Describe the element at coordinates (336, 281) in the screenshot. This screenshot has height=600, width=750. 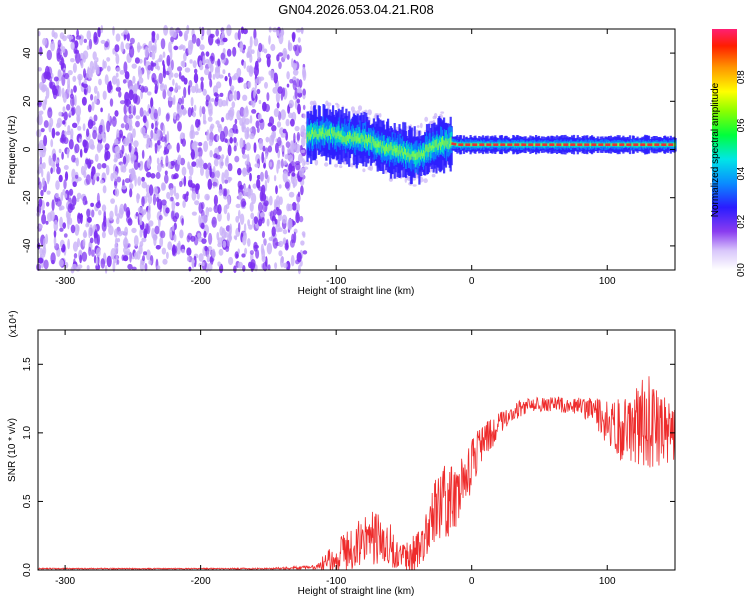
I see `x-tick-label: -100` at that location.